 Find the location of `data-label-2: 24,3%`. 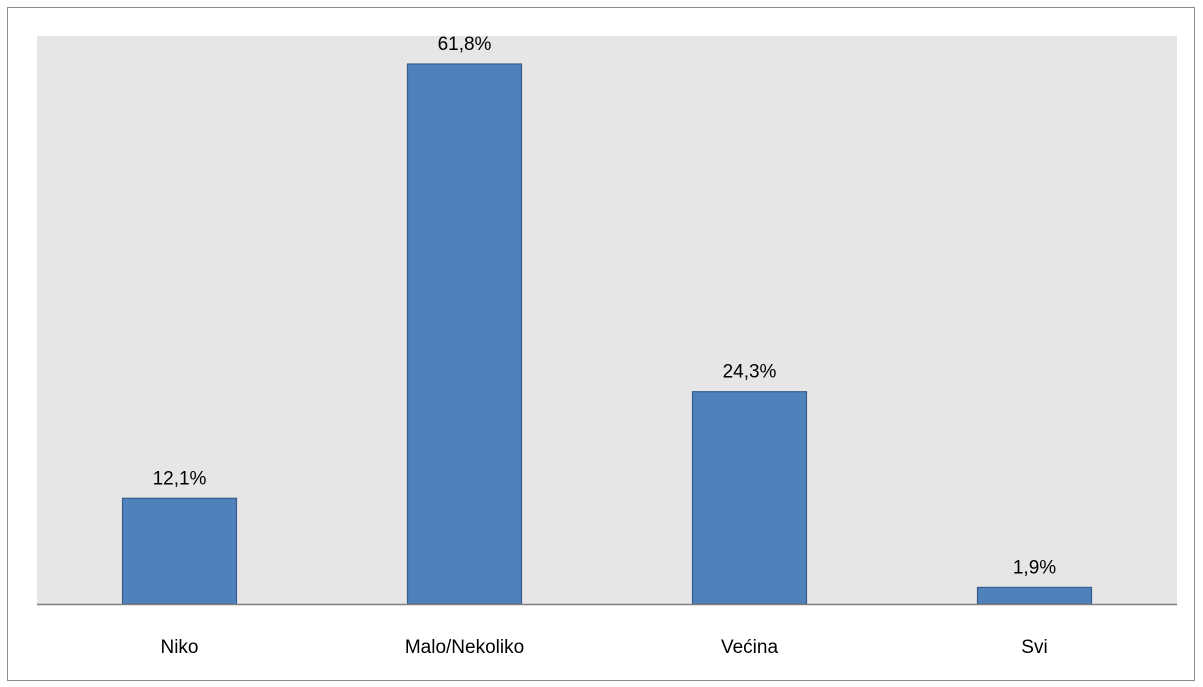

data-label-2: 24,3% is located at coordinates (750, 372).